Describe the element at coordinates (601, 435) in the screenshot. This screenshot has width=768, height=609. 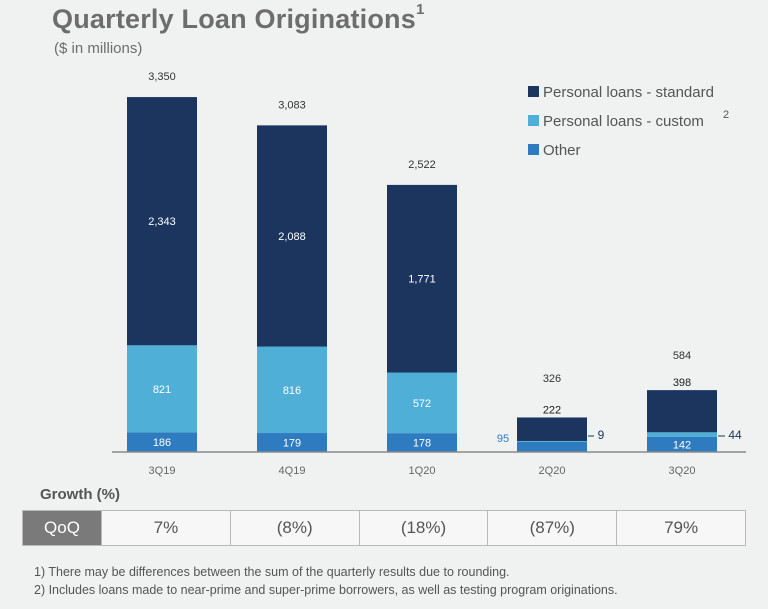
I see `value-label-custom-2q20: 9` at that location.